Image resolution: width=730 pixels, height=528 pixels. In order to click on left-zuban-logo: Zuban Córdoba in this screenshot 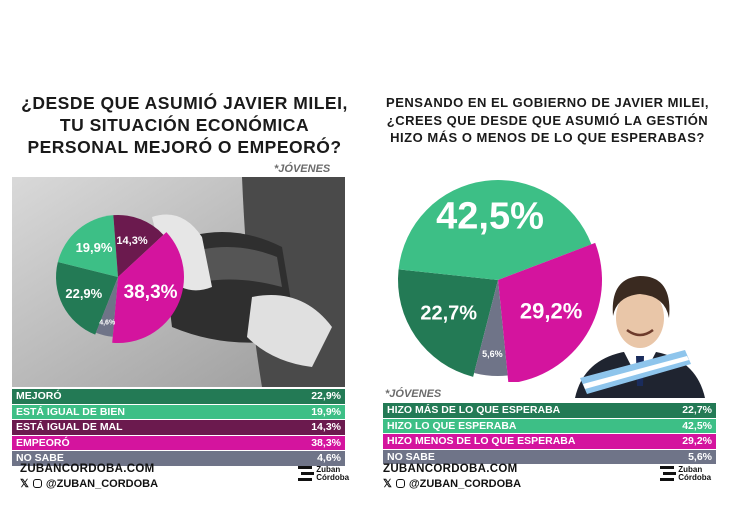, I will do `click(323, 474)`.